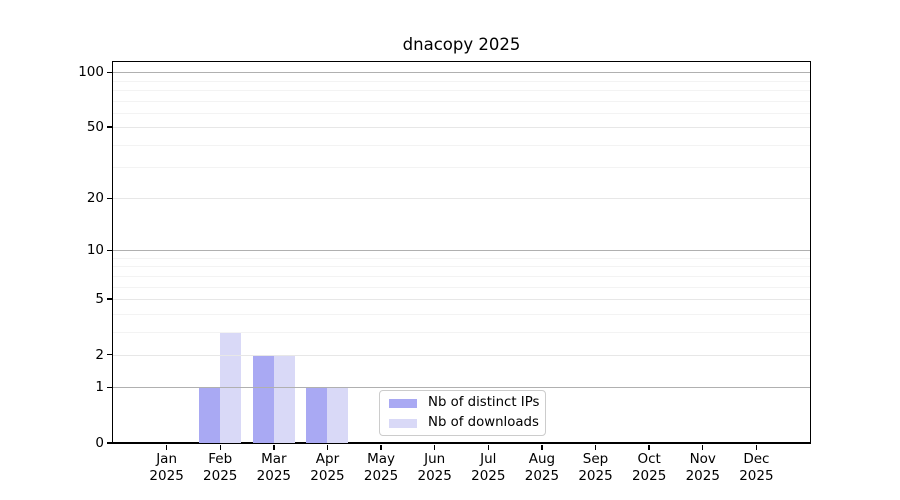 This screenshot has height=500, width=900. Describe the element at coordinates (461, 44) in the screenshot. I see `chart-title: dnacopy 2025` at that location.